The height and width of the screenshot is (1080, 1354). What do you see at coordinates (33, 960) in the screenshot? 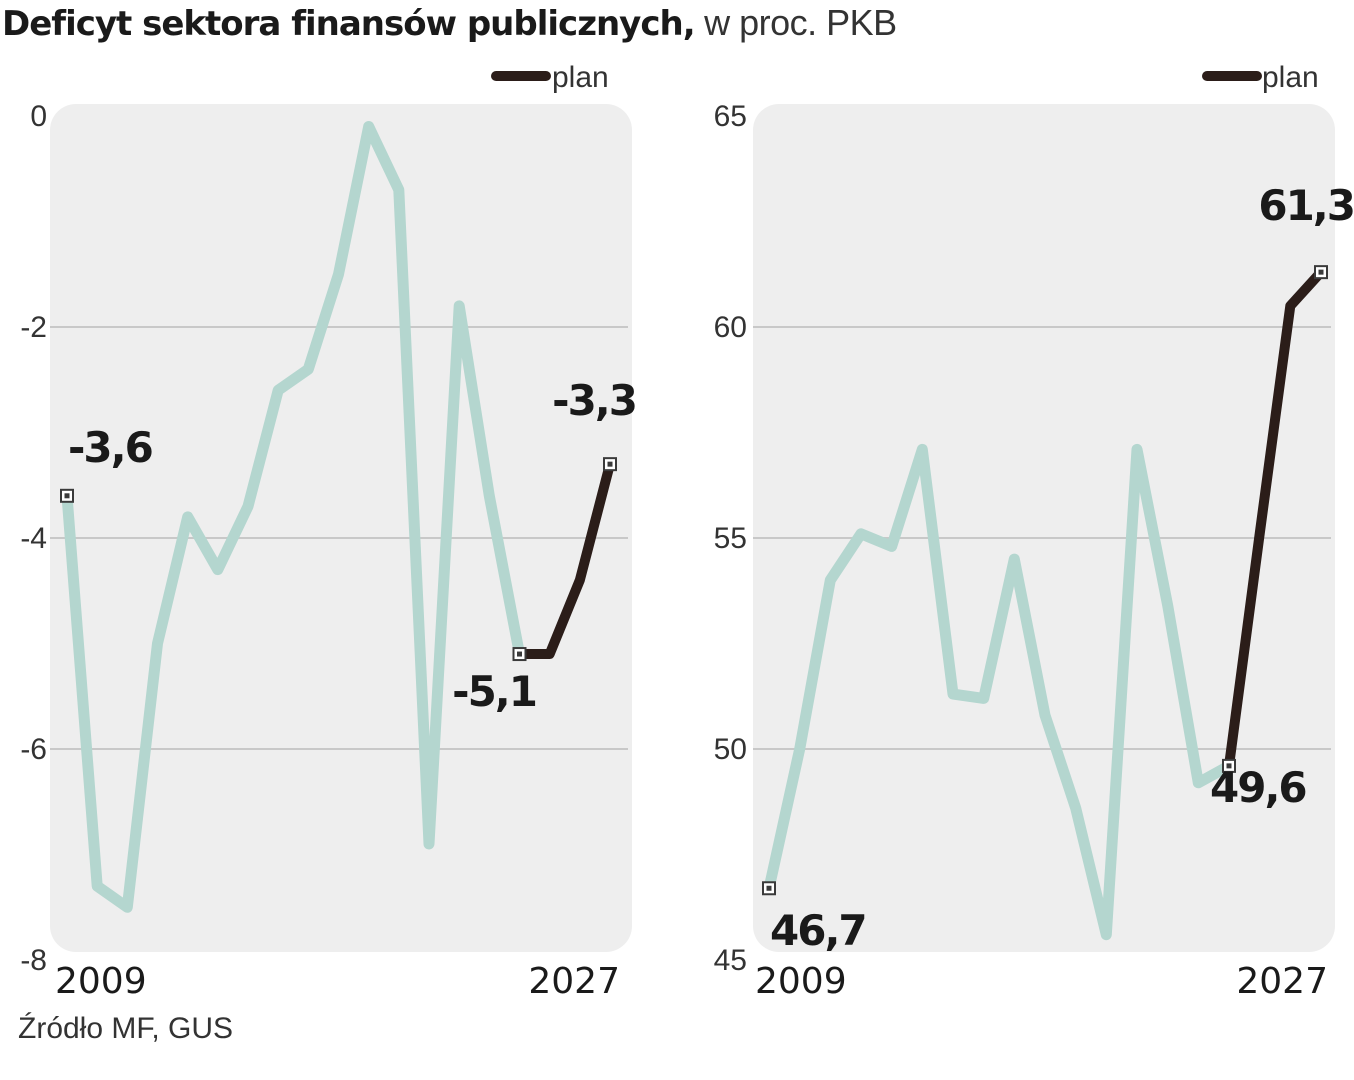
I see `y-tick-label: -8` at bounding box center [33, 960].